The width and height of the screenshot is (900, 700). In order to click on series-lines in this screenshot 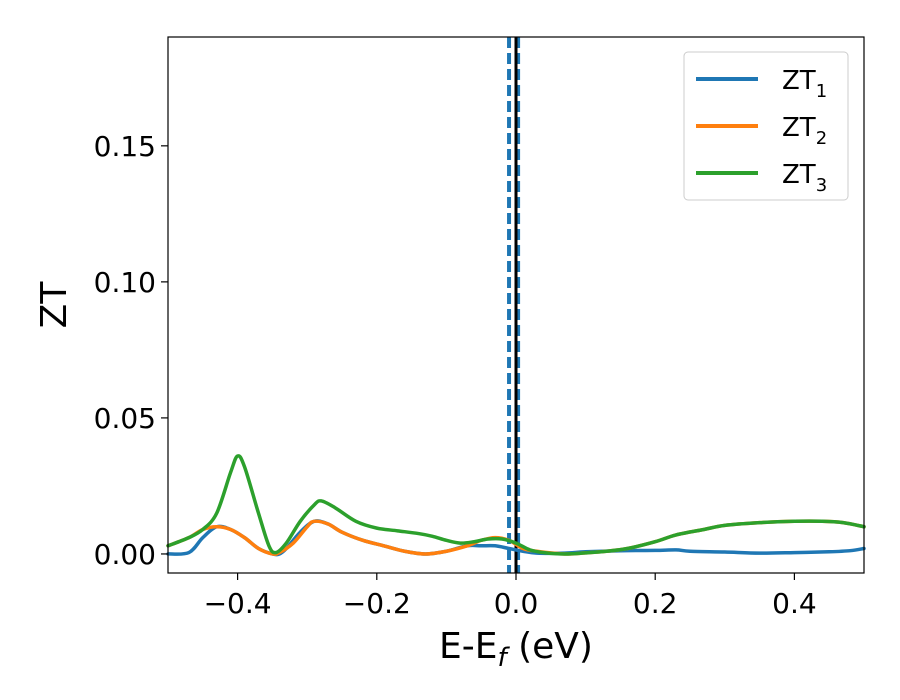, I will do `click(516, 505)`.